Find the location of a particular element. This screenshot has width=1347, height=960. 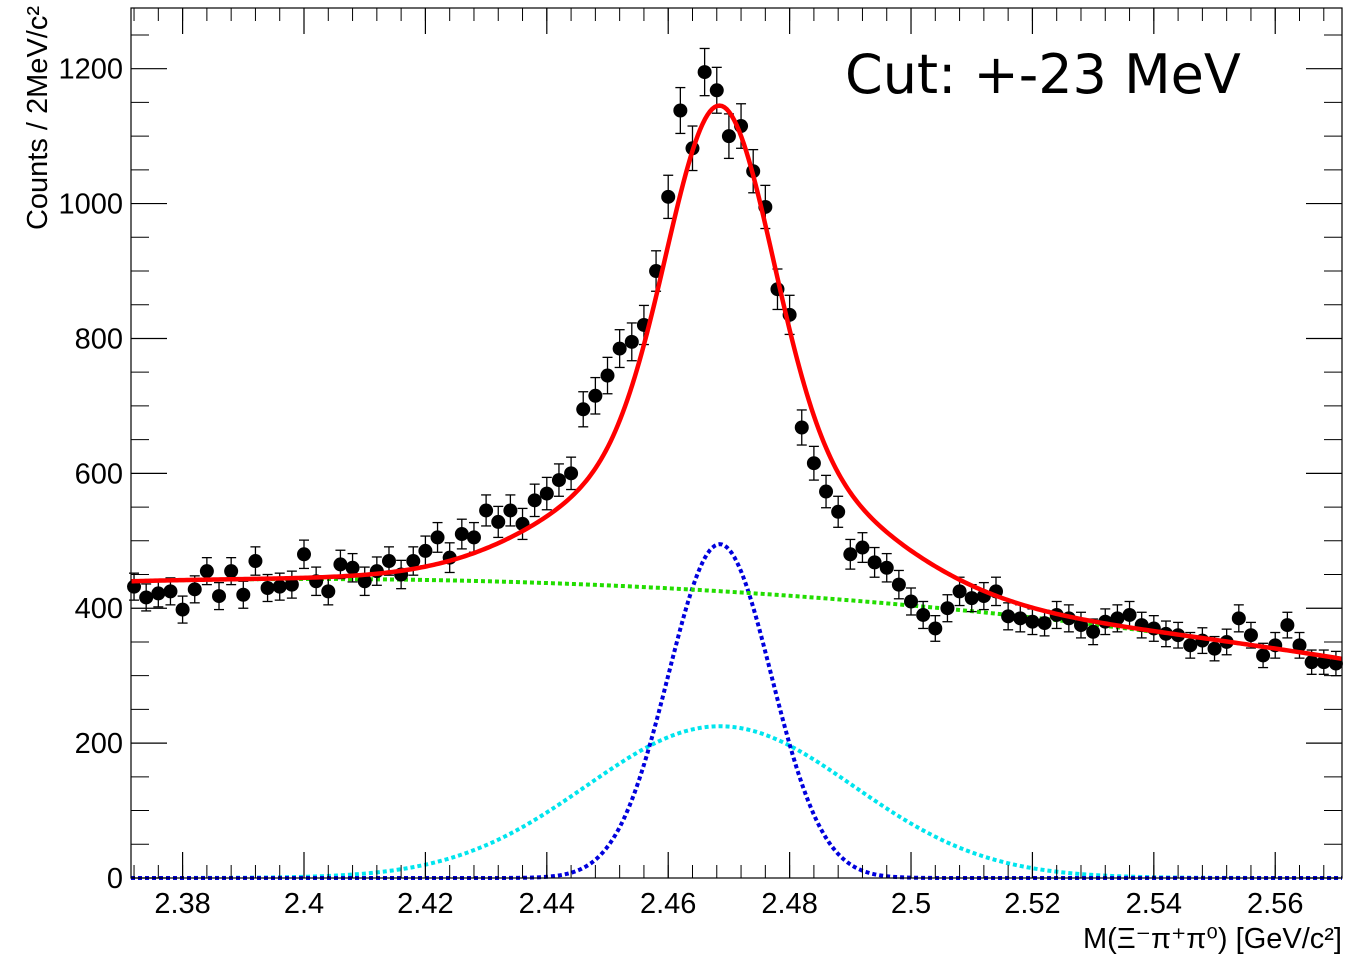

x-tick-label: 2.42 is located at coordinates (425, 904).